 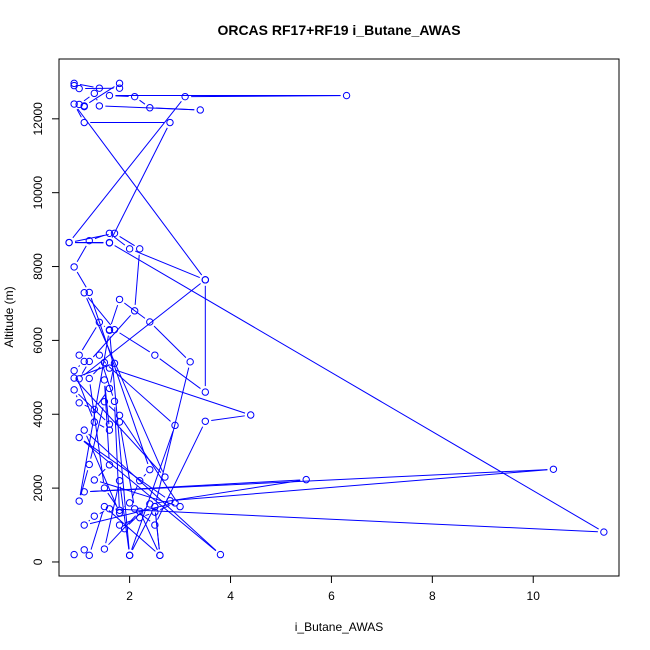 I want to click on x-axis: 2 4 6 8 10, so click(x=333, y=589).